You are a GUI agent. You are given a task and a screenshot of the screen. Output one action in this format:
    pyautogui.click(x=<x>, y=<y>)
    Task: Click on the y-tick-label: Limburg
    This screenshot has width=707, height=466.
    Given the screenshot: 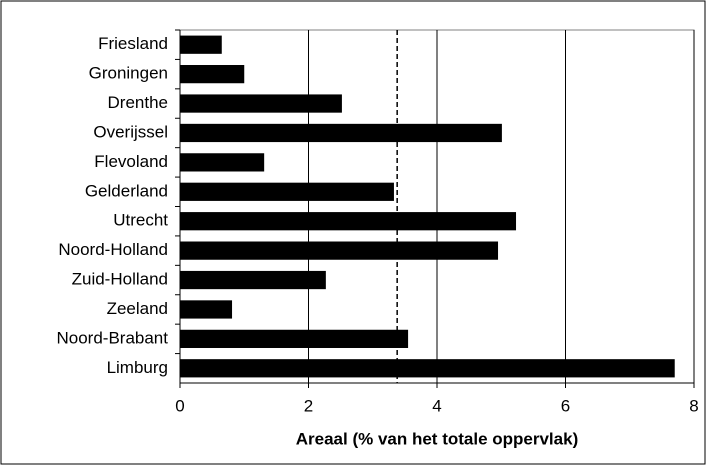 What is the action you would take?
    pyautogui.click(x=137, y=367)
    